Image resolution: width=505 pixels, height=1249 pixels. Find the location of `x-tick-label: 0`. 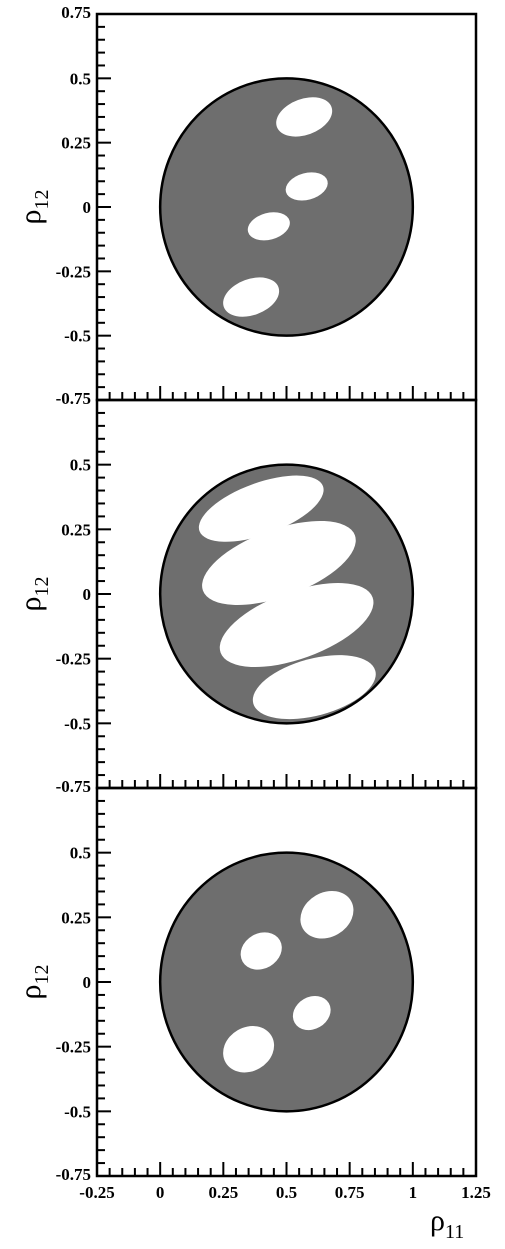

x-tick-label: 0 is located at coordinates (160, 1192).